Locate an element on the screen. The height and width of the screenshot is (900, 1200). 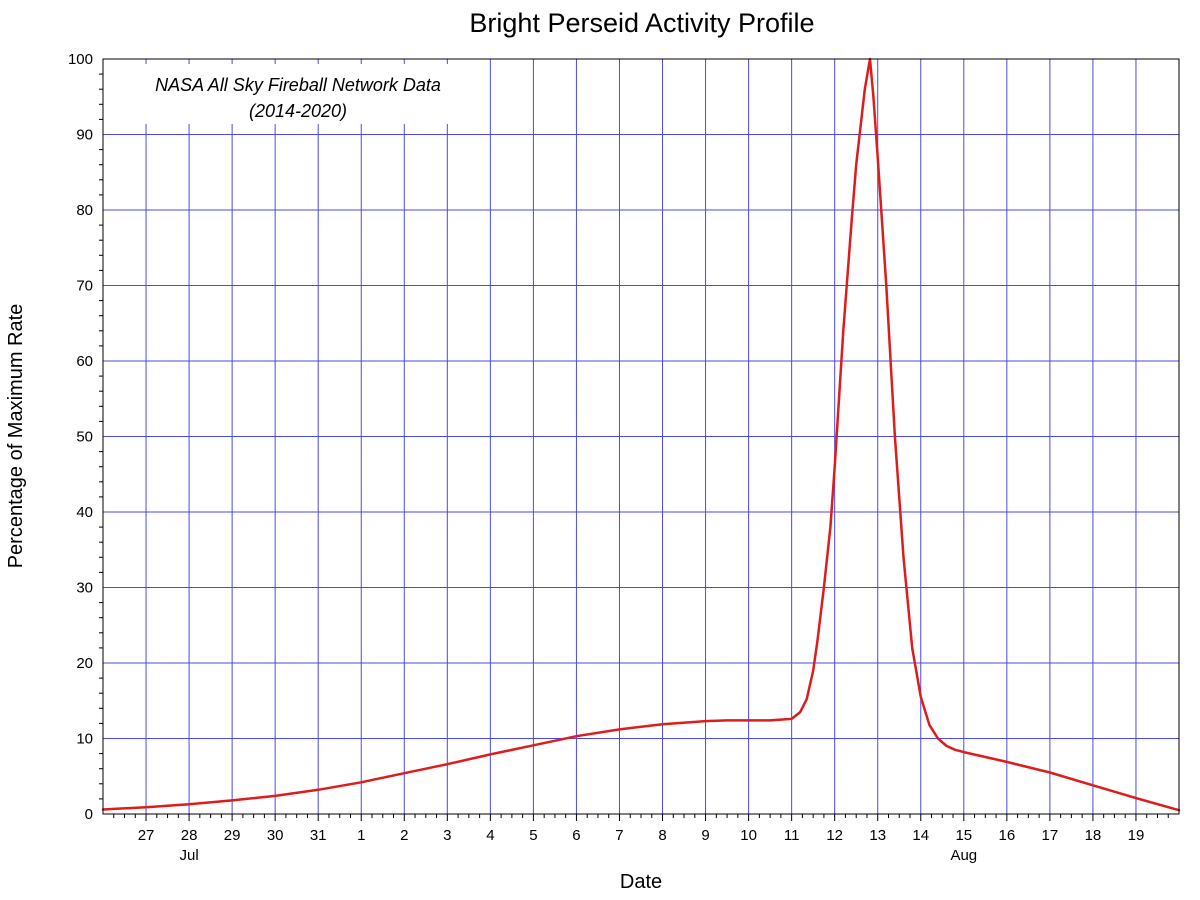
y-tick-label: 10 is located at coordinates (84, 739).